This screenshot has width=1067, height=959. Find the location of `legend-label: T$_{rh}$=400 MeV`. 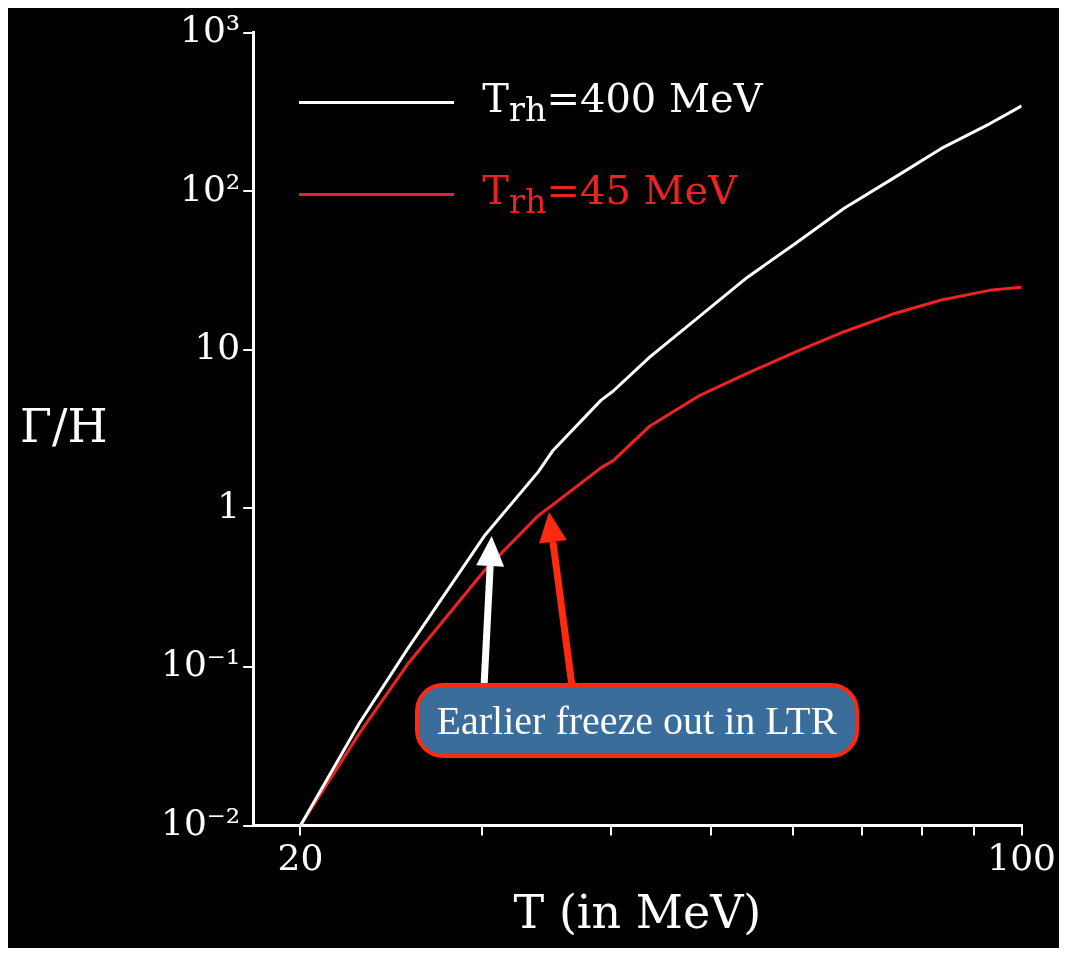

legend-label: T$_{rh}$=400 MeV is located at coordinates (622, 102).